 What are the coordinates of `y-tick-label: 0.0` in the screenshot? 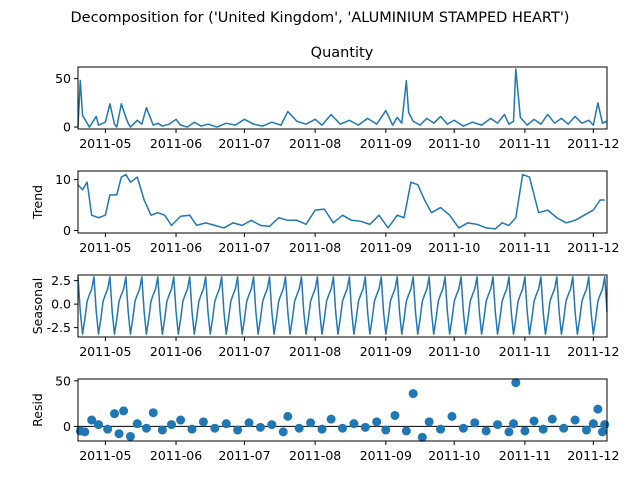 It's located at (61, 304).